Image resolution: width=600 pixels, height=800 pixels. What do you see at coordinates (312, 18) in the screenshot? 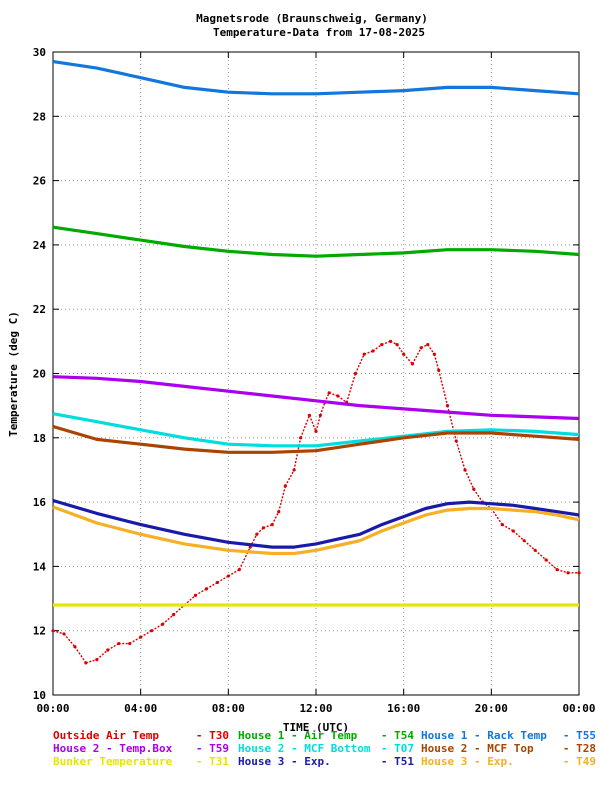
I see `chart-title: Magnetsrode (Braunschweig, Germany)` at bounding box center [312, 18].